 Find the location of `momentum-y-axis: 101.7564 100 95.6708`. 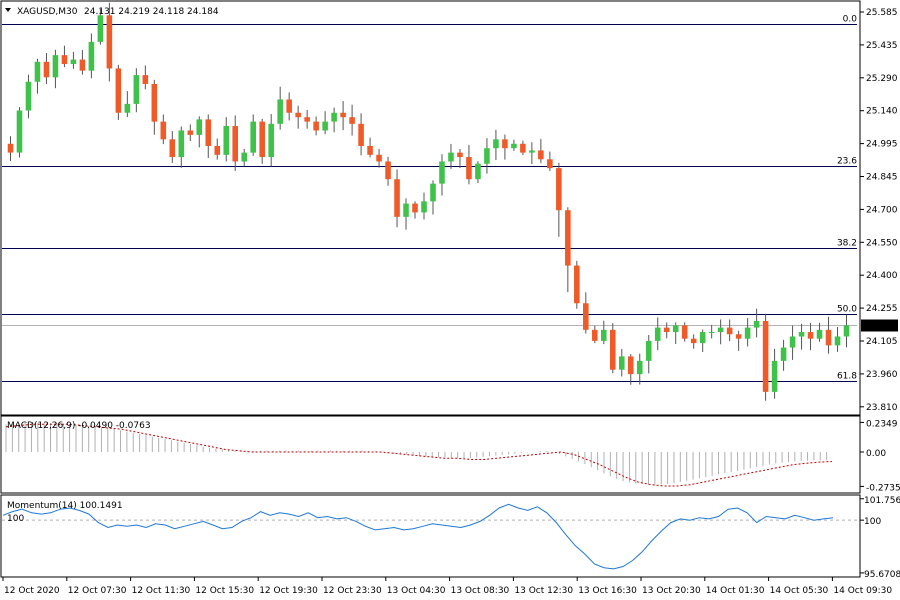

momentum-y-axis: 101.7564 100 95.6708 is located at coordinates (880, 538).